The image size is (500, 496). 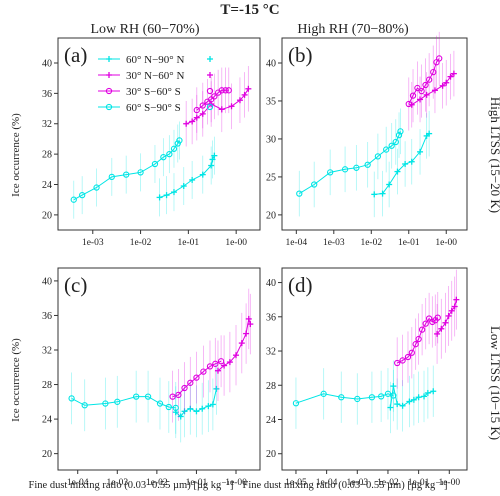 What do you see at coordinates (296, 483) in the screenshot?
I see `x-tick-label: 1e-05` at bounding box center [296, 483].